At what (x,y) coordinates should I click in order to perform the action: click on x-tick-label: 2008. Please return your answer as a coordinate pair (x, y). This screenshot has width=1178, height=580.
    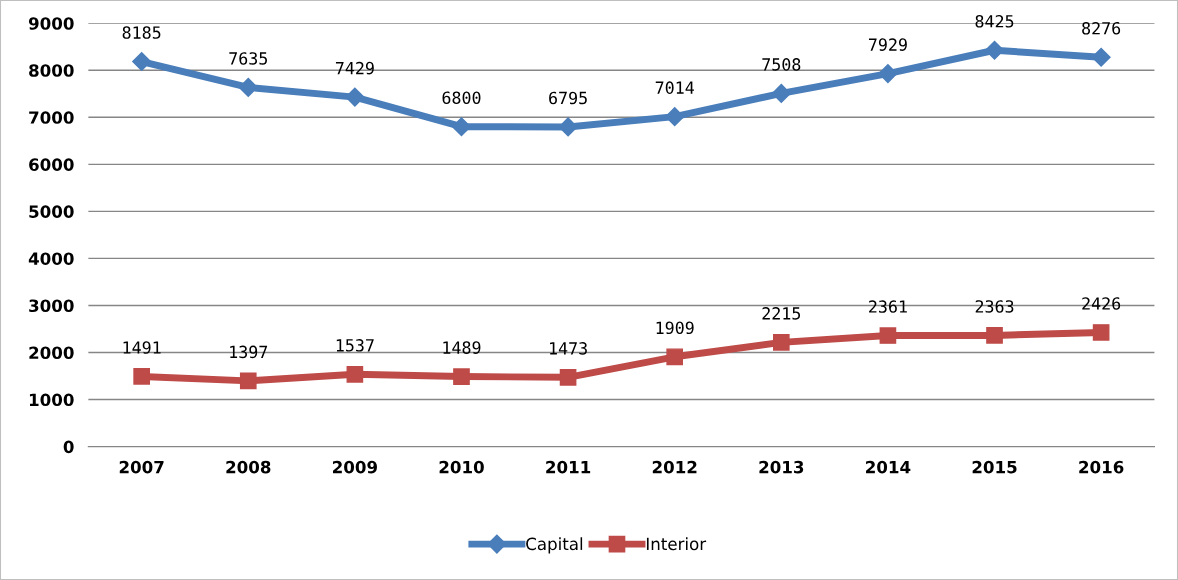
    Looking at the image, I should click on (248, 467).